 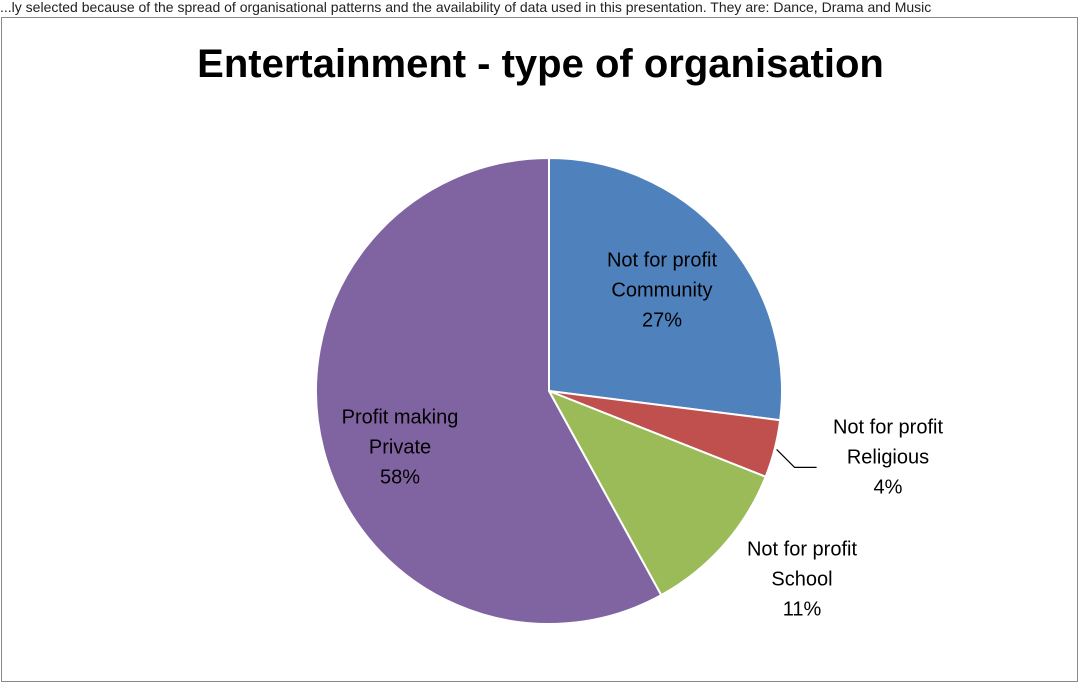 I want to click on slice-label-private-category: Profit making, so click(x=400, y=417).